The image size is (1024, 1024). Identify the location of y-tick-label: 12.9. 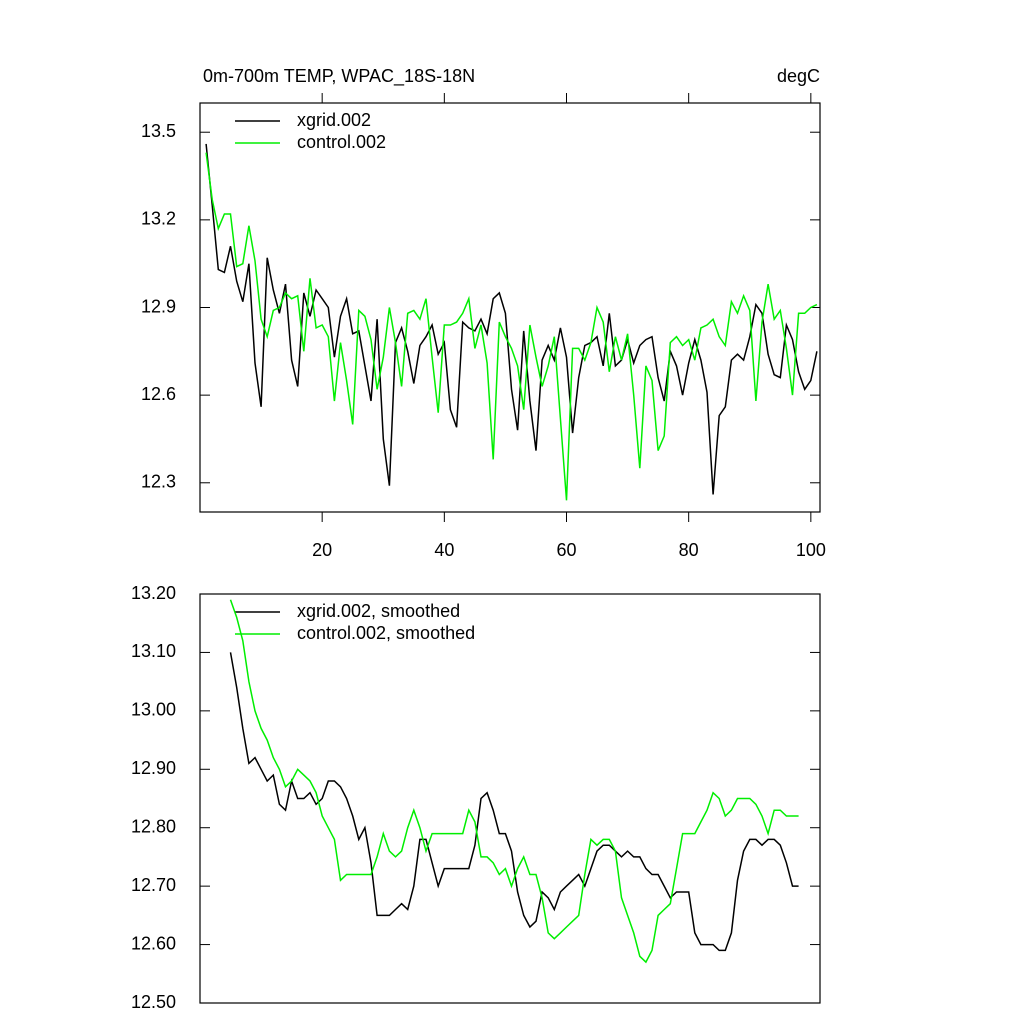
(158, 306).